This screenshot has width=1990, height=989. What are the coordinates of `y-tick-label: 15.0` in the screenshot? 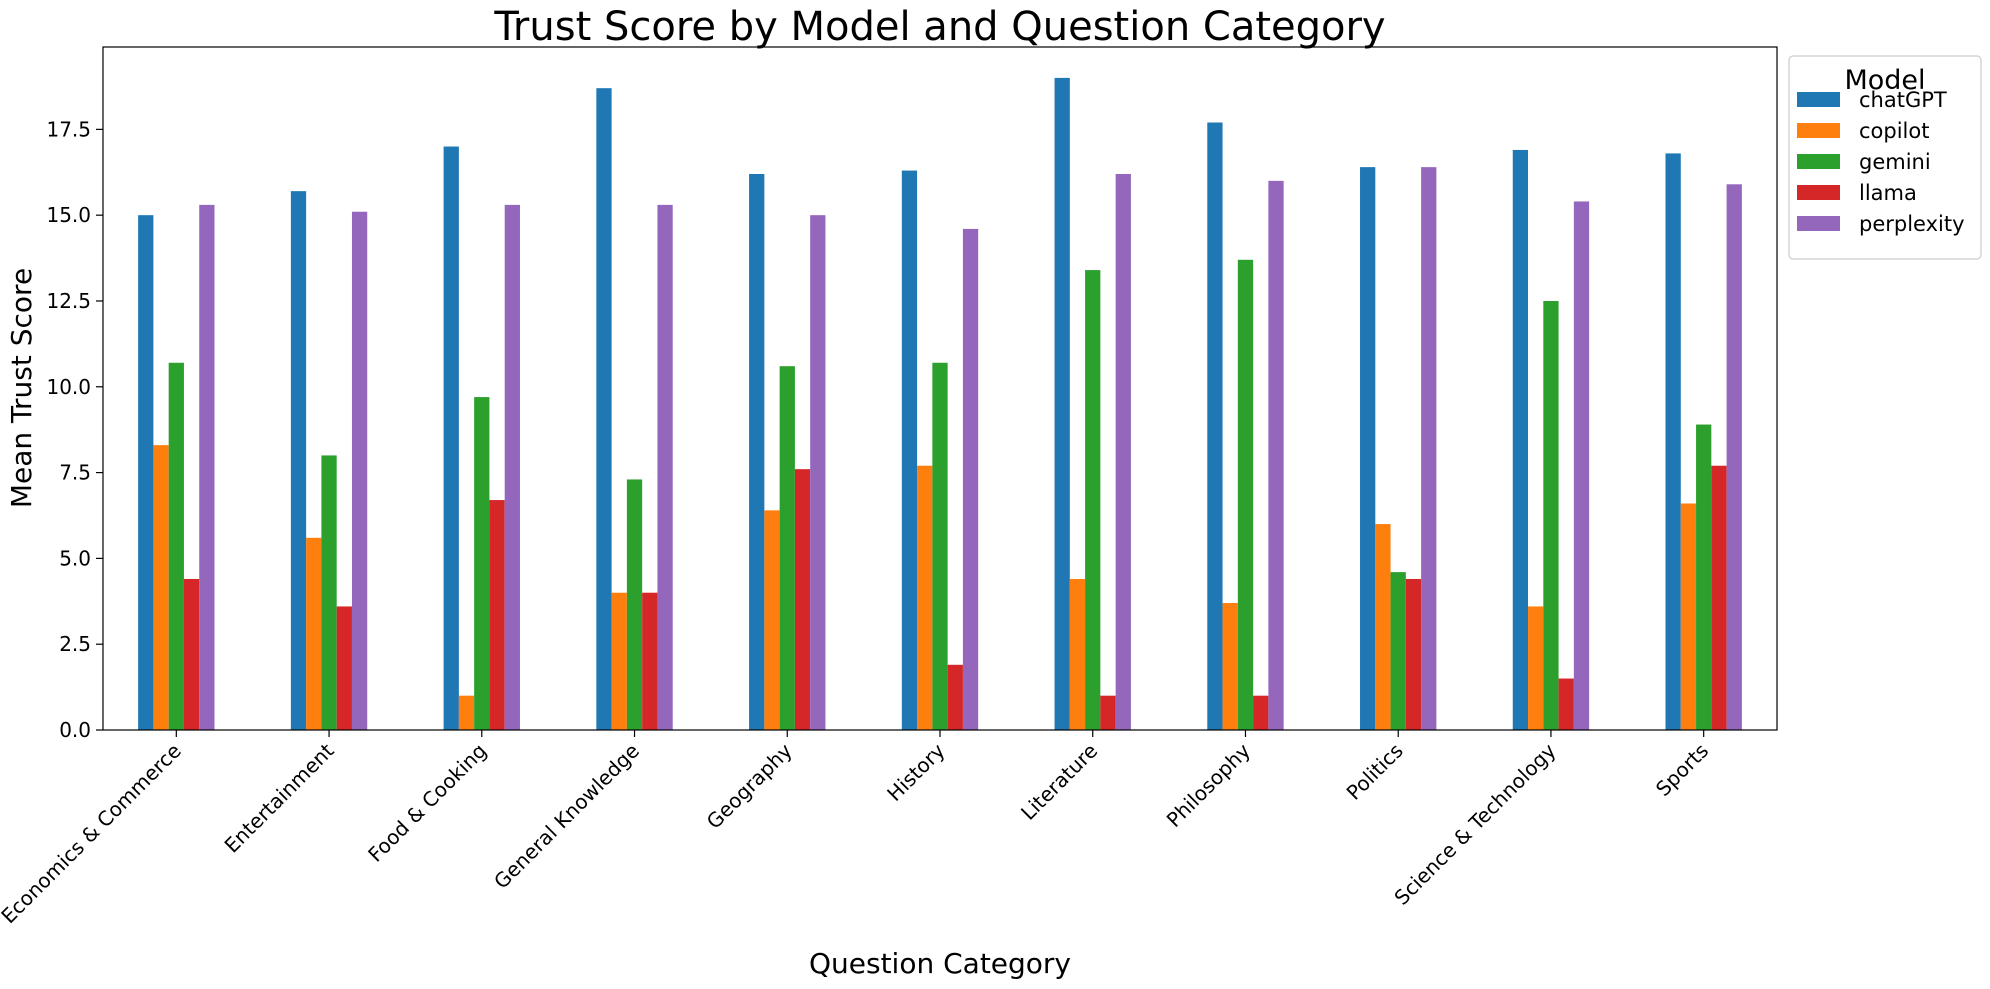 It's located at (68, 215).